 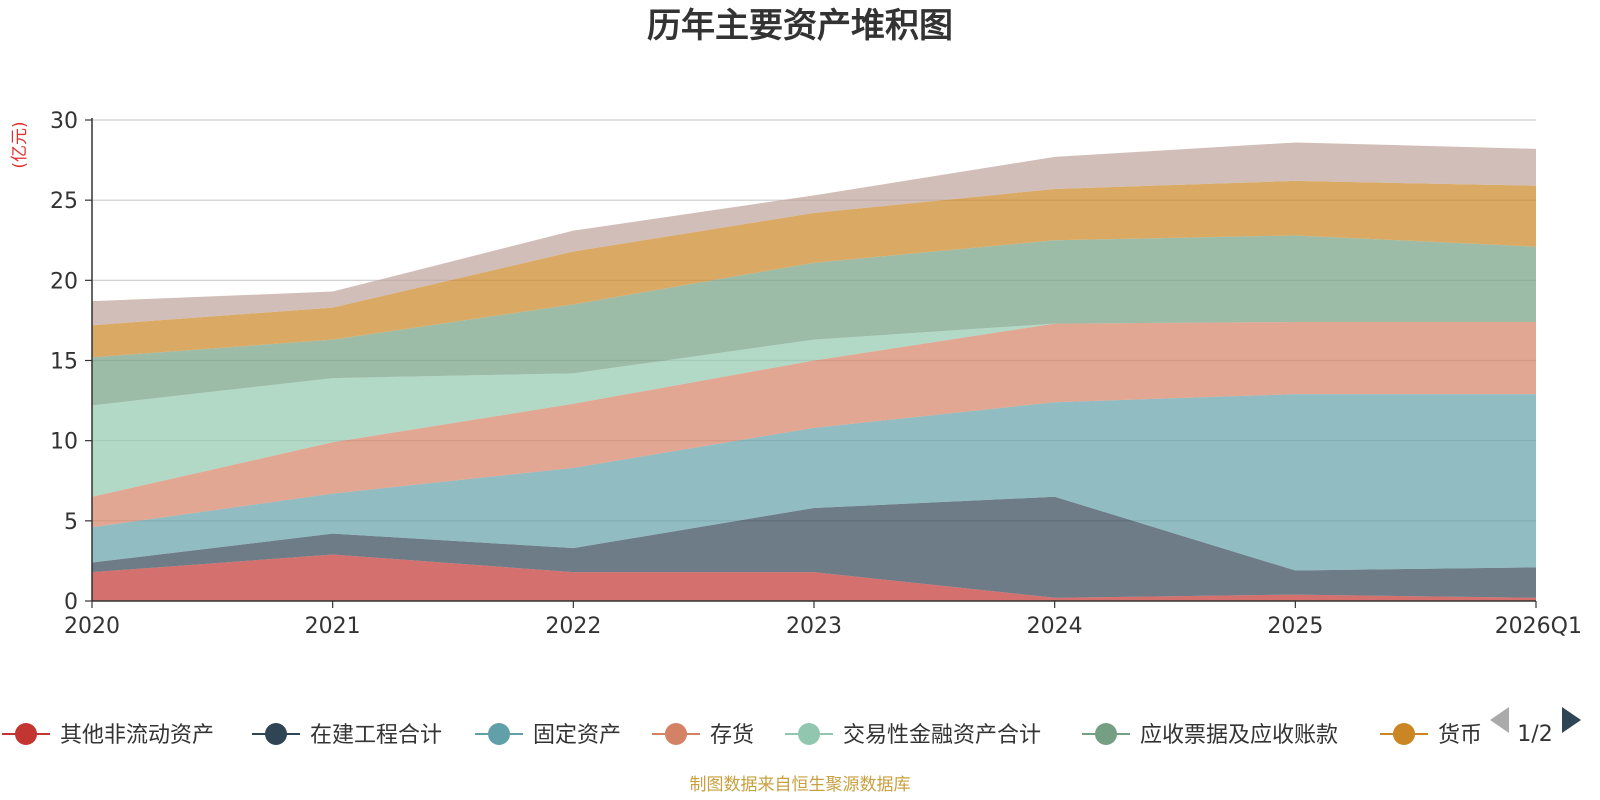 What do you see at coordinates (942, 735) in the screenshot?
I see `legend-label: 交易性金融资产合计` at bounding box center [942, 735].